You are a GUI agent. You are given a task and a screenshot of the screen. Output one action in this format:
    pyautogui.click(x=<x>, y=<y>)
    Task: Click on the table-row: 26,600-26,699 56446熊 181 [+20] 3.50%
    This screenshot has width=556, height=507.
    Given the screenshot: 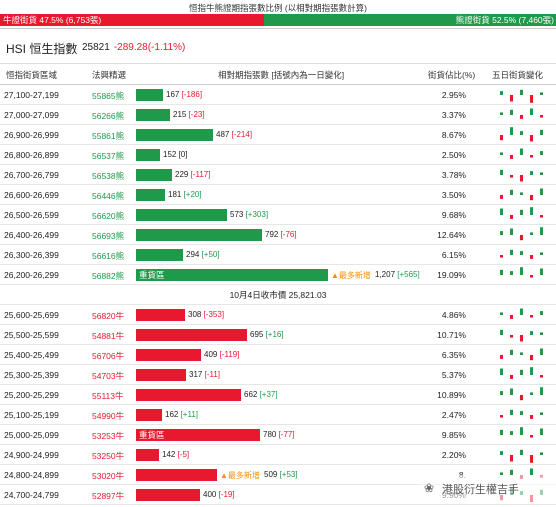 What is the action you would take?
    pyautogui.click(x=278, y=195)
    